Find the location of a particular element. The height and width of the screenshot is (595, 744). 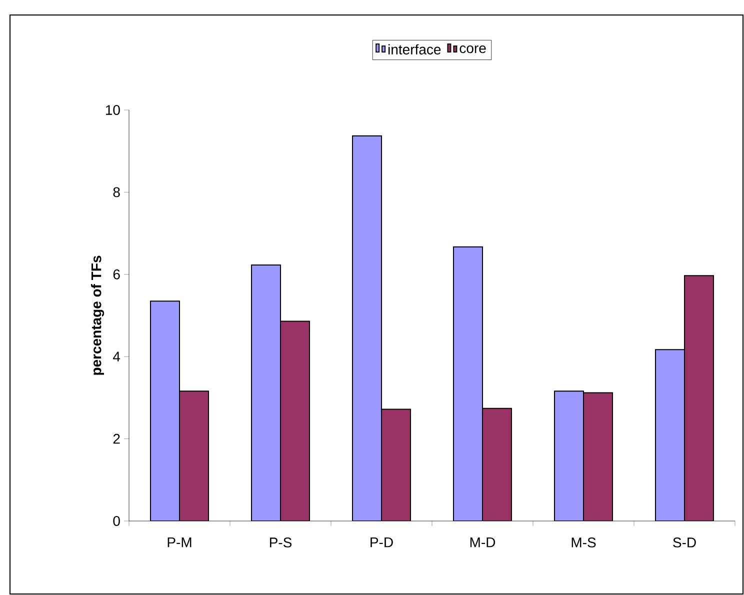

x-tick-label: M-S is located at coordinates (584, 543).